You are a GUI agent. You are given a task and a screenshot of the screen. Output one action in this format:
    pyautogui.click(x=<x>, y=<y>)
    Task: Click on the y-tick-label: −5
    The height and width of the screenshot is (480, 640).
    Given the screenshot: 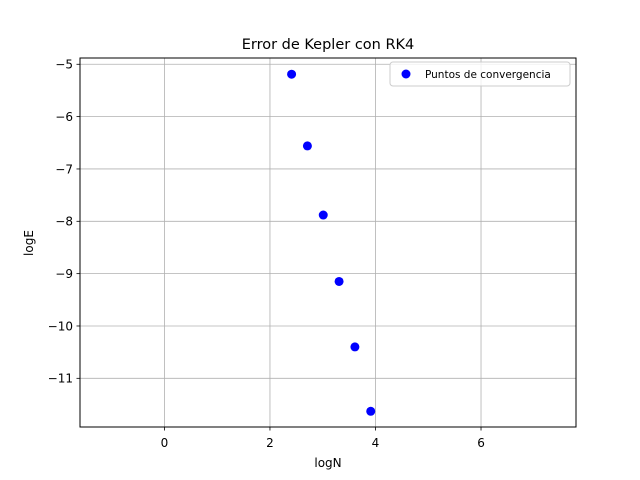 What is the action you would take?
    pyautogui.click(x=64, y=65)
    